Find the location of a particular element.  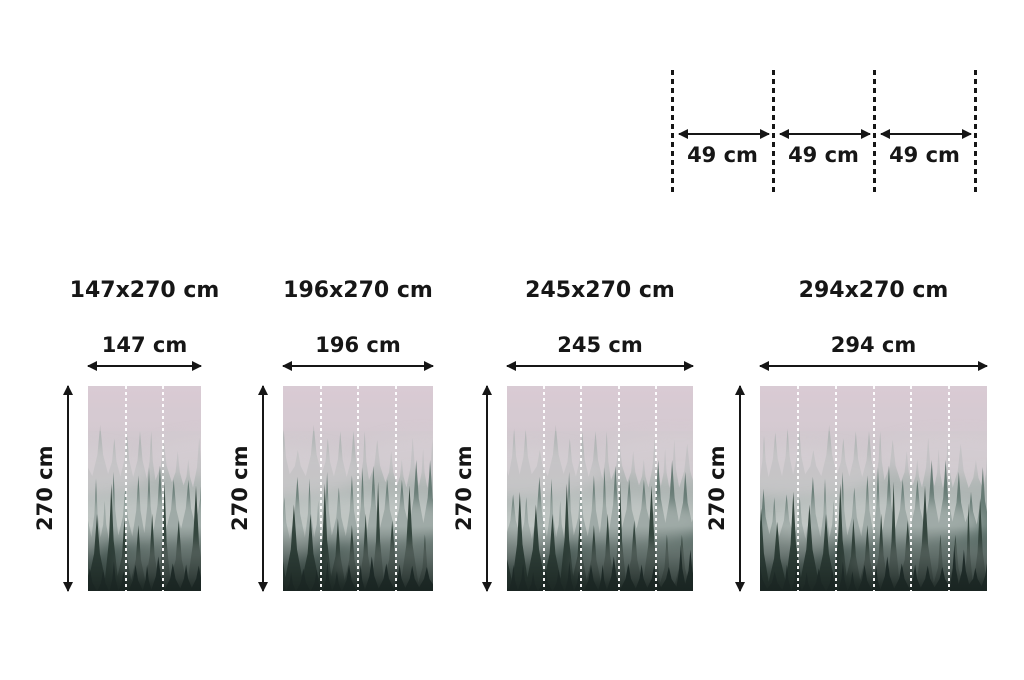

panel-width-diagram: 49 cm 49 cm 49 cm is located at coordinates (825, 135).